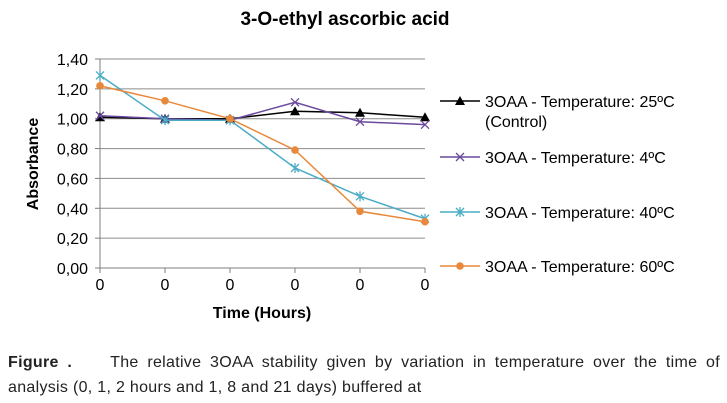 The image size is (727, 403). I want to click on legend-item: 3OAA - Temperature: 40ºC, so click(557, 213).